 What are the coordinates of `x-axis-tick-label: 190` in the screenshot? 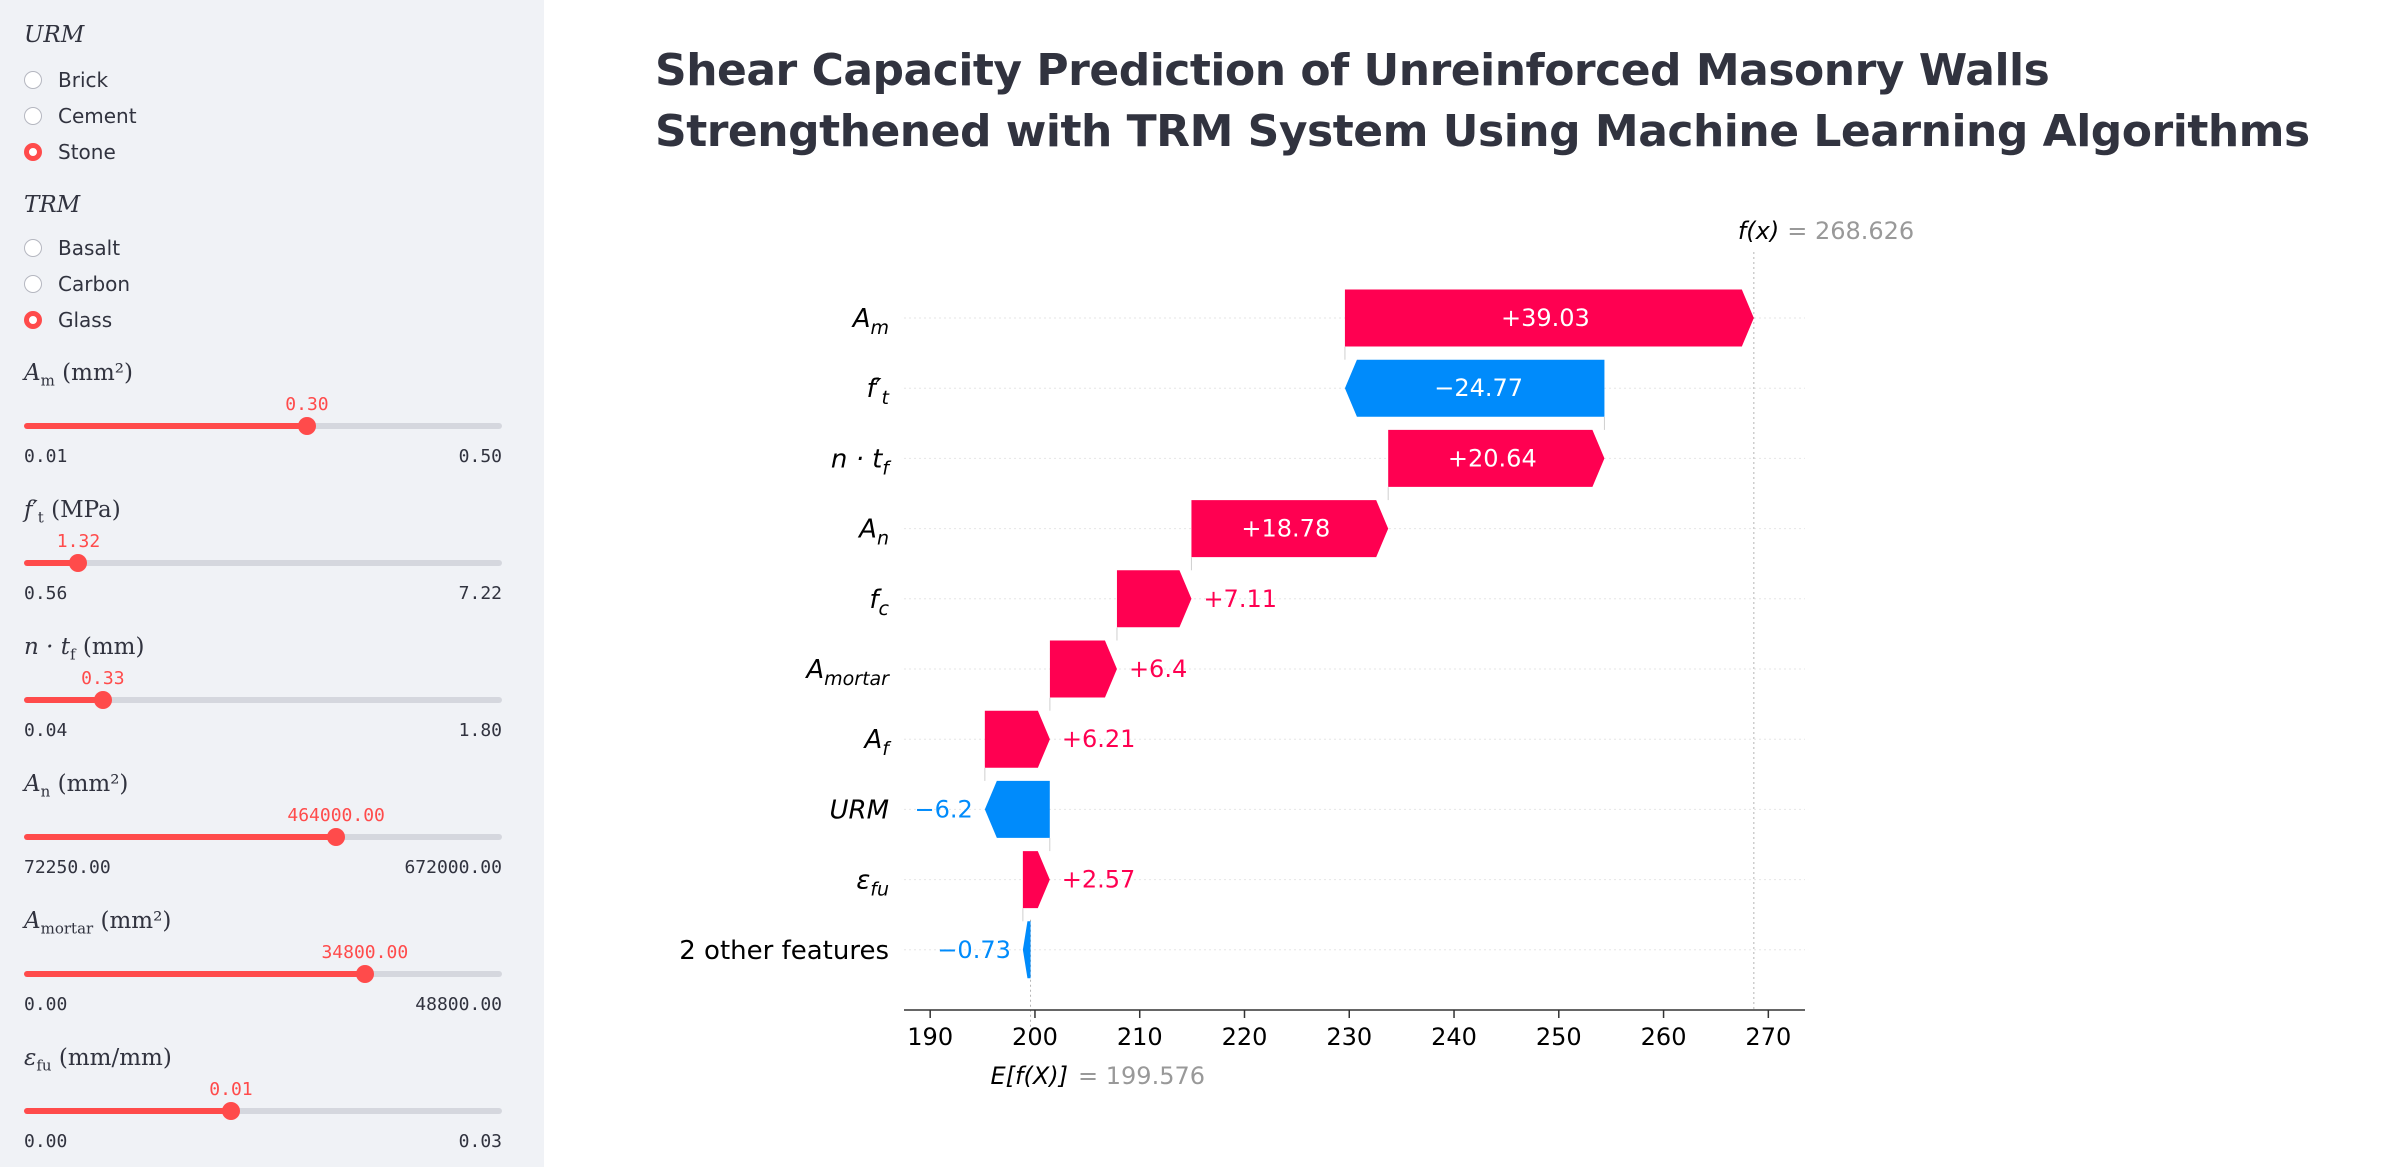 It's located at (930, 1037).